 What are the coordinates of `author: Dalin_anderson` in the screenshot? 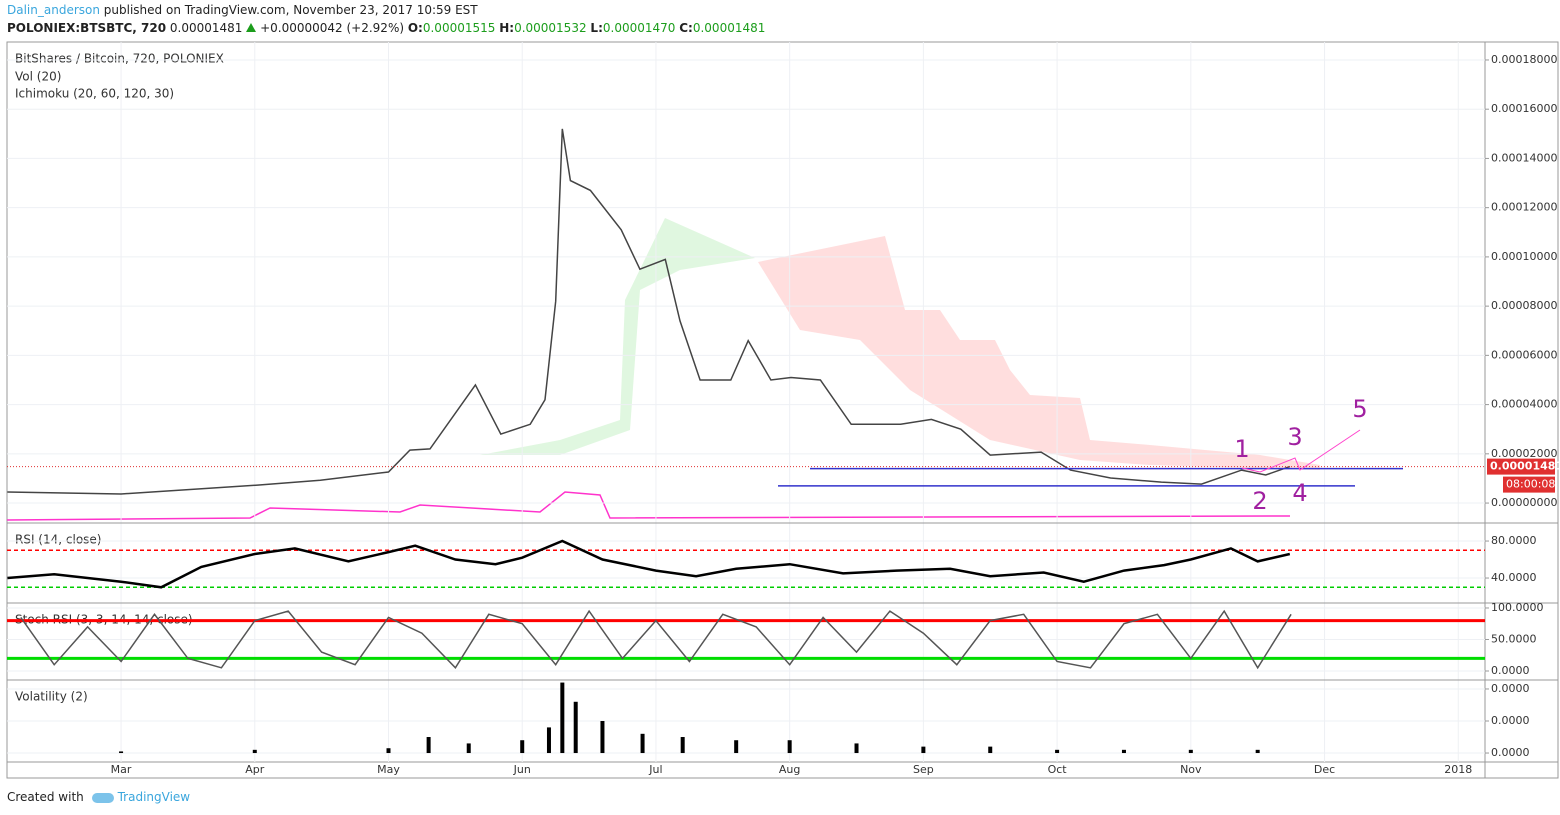 It's located at (53, 10).